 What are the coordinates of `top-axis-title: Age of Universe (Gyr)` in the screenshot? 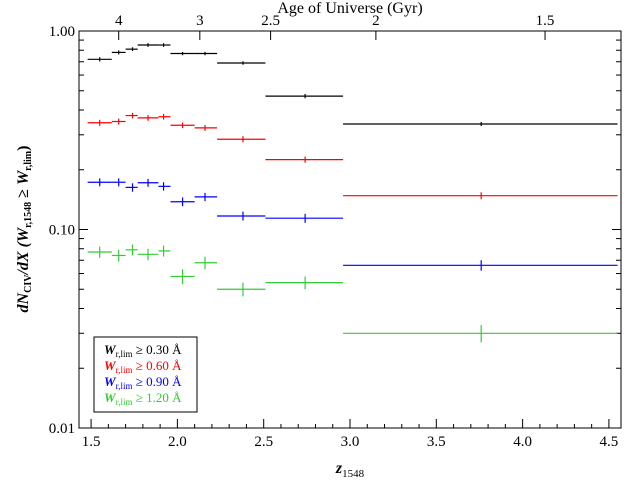 It's located at (349, 8).